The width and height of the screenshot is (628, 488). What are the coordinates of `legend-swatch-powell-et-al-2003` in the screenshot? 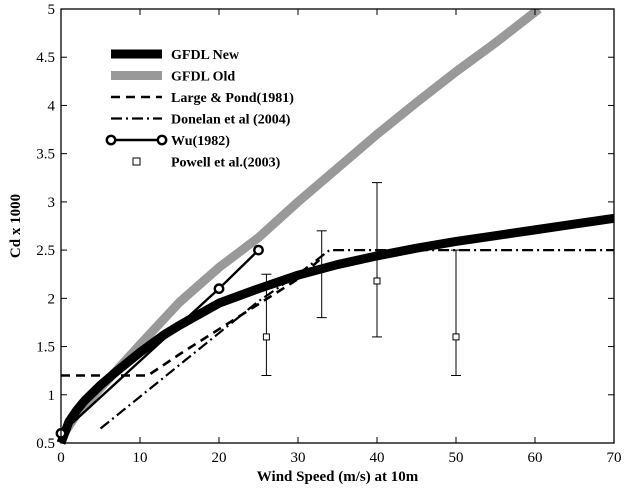 It's located at (136, 161).